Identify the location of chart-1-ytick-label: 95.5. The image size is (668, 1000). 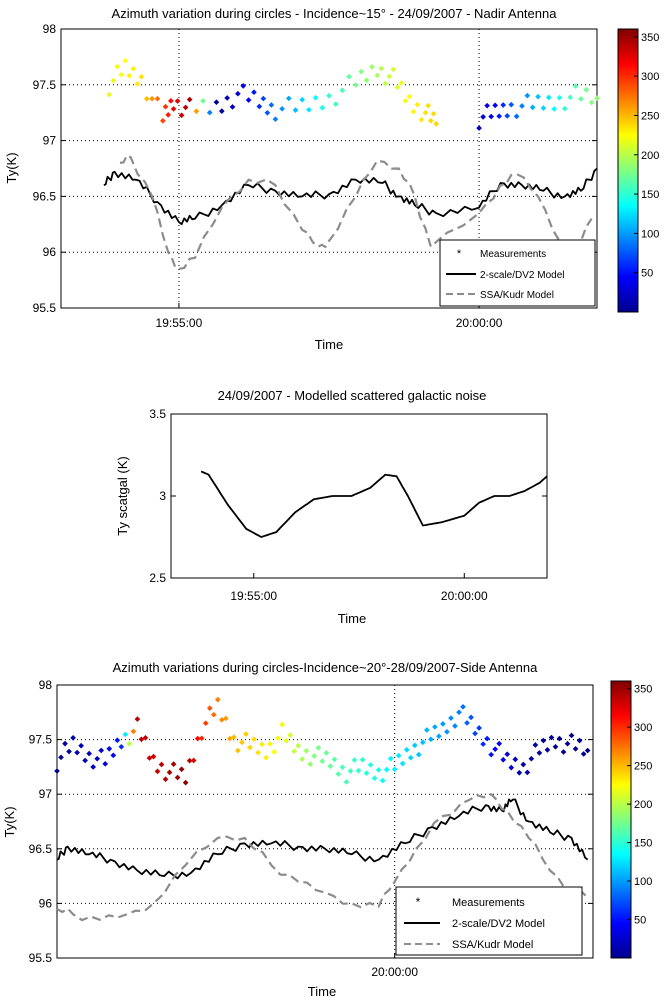
(45, 308).